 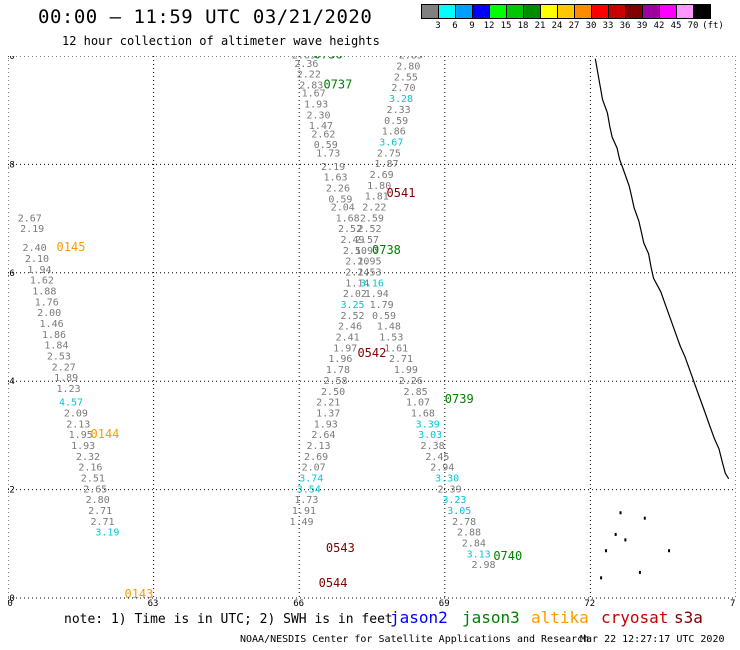 What do you see at coordinates (107, 533) in the screenshot?
I see `wave-height-value: 3.19` at bounding box center [107, 533].